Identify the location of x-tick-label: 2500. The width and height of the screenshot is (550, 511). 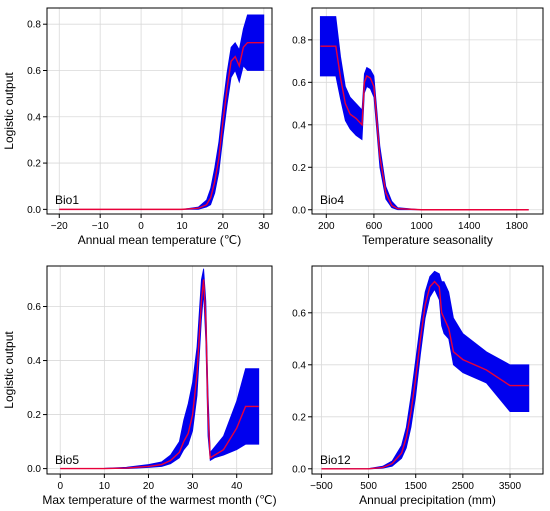
(463, 486).